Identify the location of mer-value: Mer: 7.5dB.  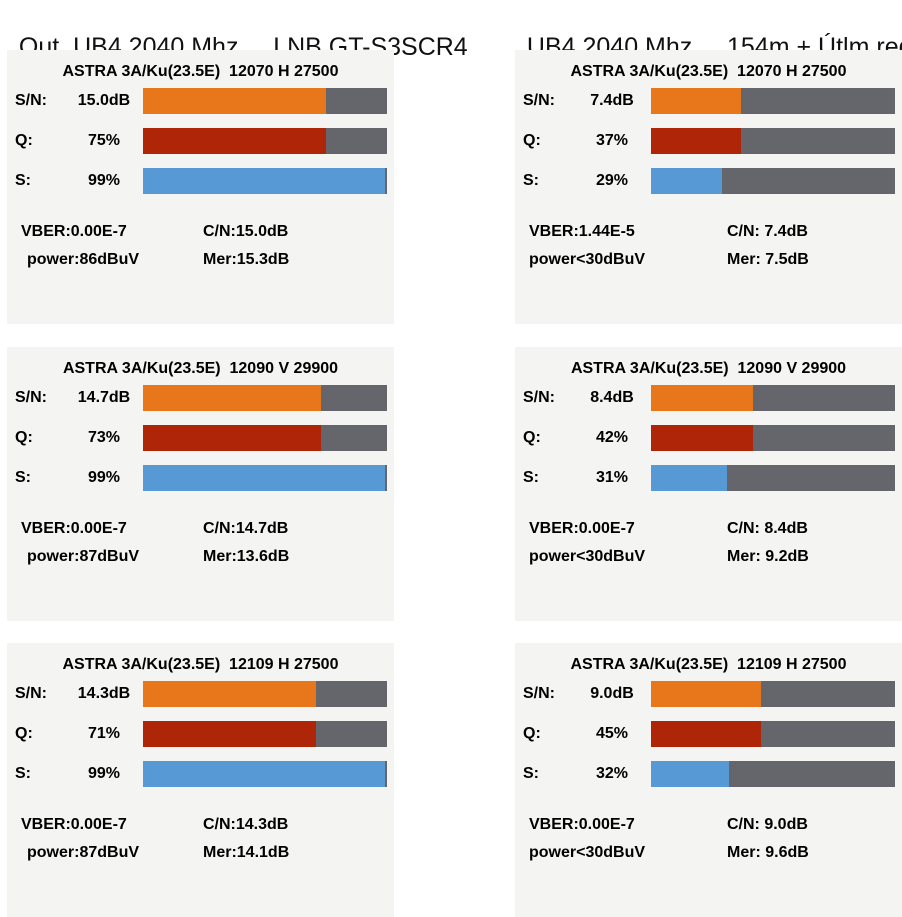
(768, 259).